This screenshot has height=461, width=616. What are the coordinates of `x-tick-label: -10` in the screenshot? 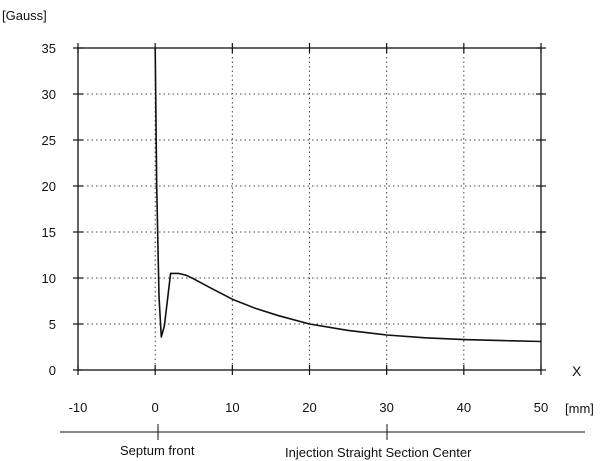 It's located at (78, 407).